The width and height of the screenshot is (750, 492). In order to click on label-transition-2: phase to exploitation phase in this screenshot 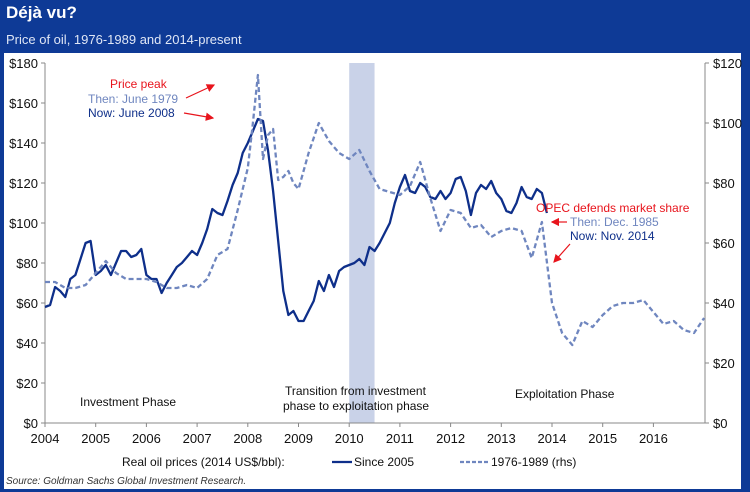, I will do `click(356, 406)`.